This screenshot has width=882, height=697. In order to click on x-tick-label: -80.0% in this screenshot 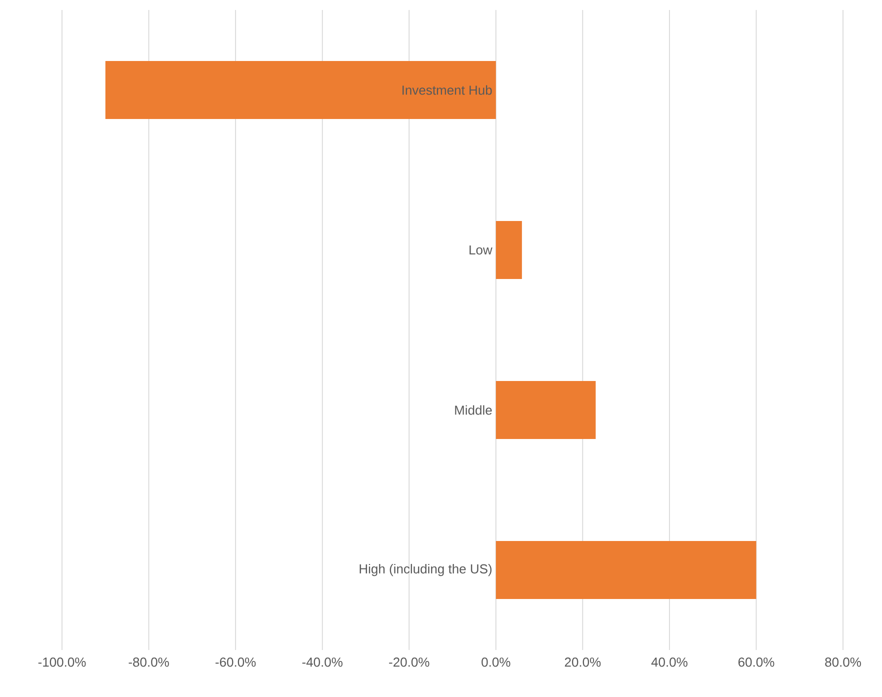, I will do `click(148, 662)`.